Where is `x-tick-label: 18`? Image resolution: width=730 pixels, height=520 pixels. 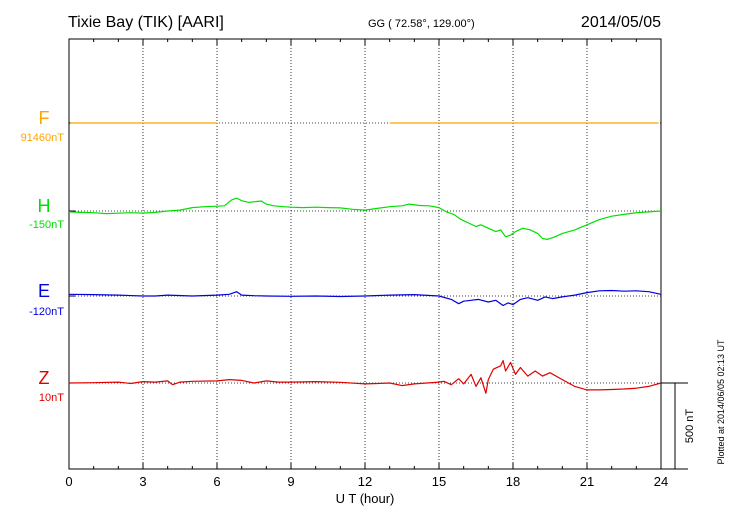 x-tick-label: 18 is located at coordinates (513, 481).